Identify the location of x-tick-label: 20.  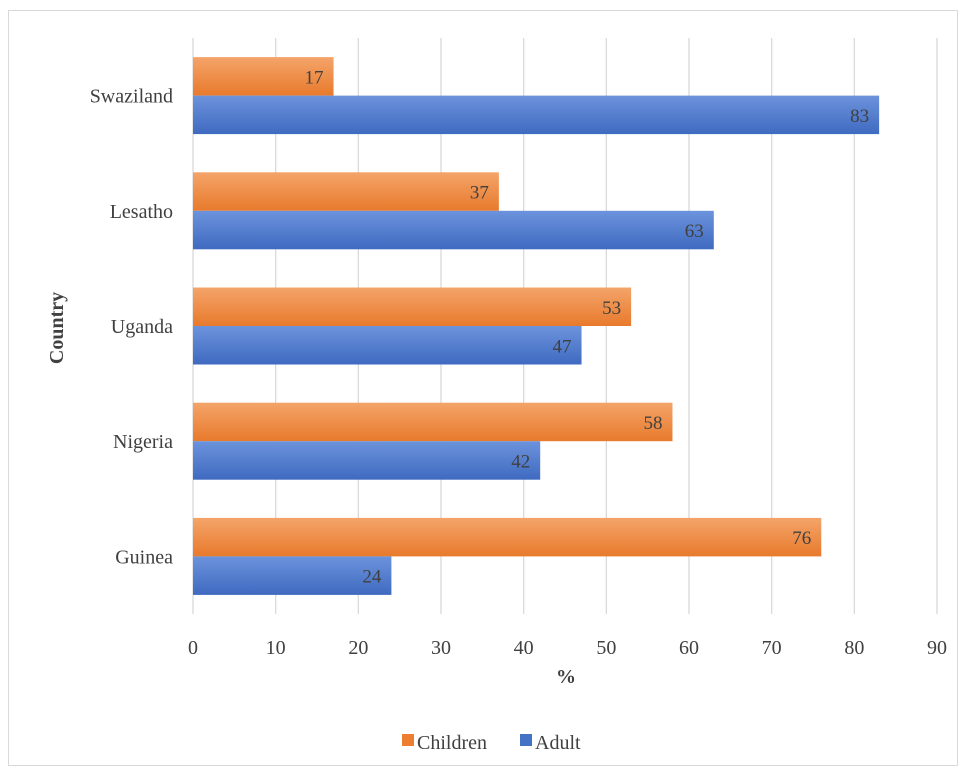
(358, 648).